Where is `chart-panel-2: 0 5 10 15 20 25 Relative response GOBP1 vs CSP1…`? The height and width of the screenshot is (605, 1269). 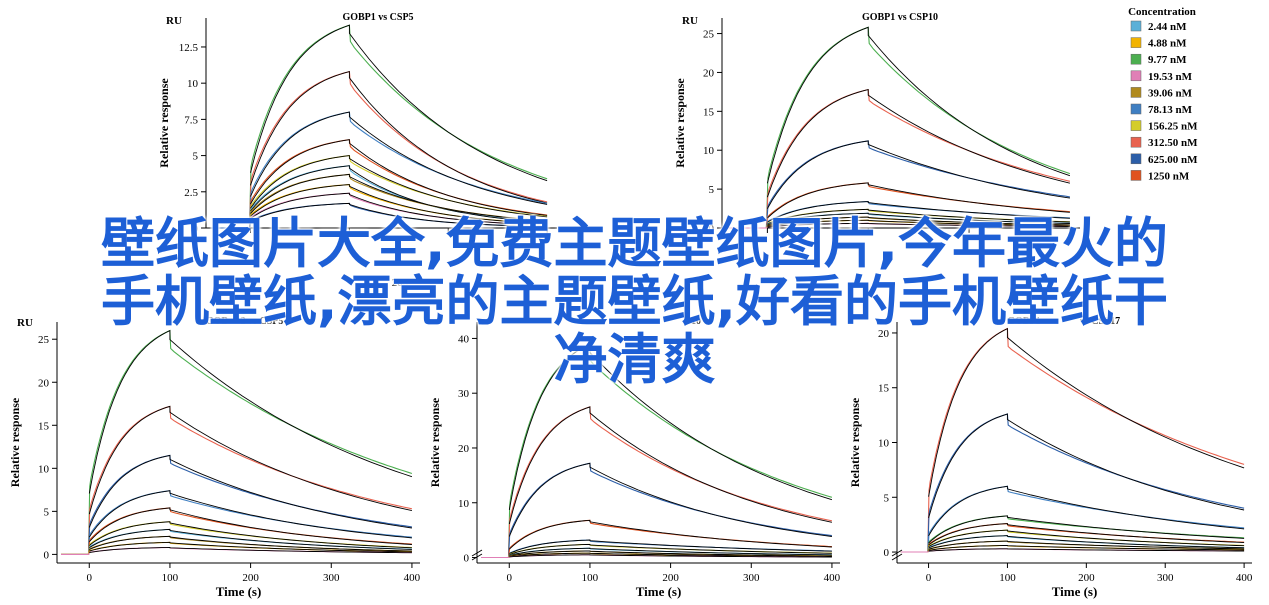
chart-panel-2: 0 5 10 15 20 25 Relative response GOBP1 vs CSP1… is located at coordinates (876, 123).